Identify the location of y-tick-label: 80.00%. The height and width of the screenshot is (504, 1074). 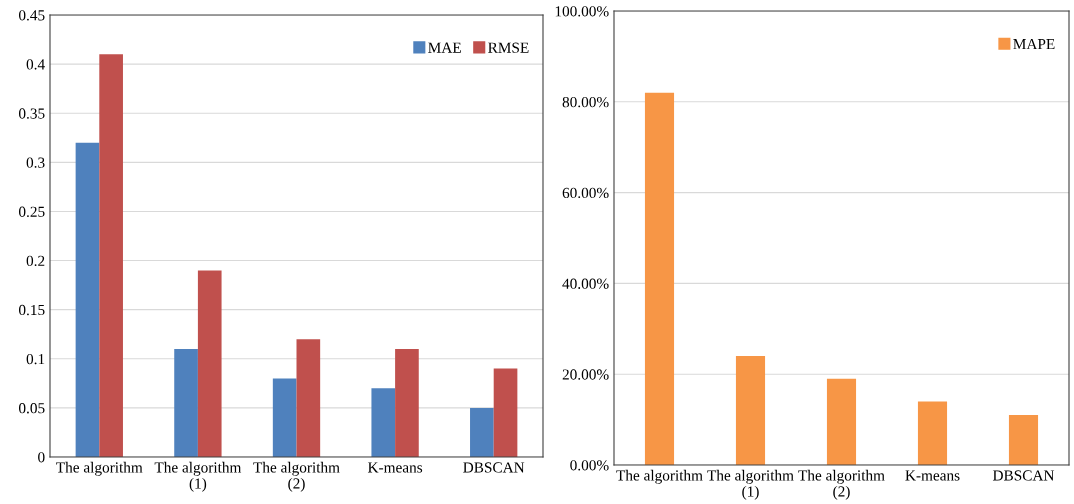
(585, 102).